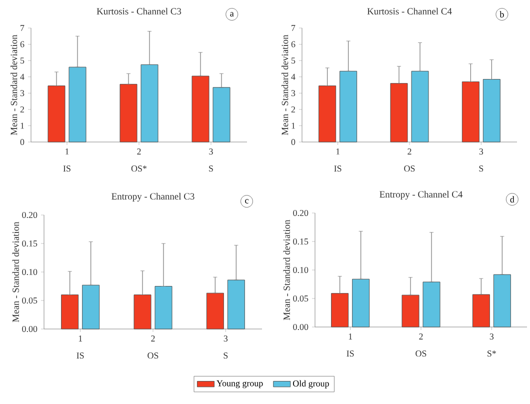 This screenshot has width=530, height=404. Describe the element at coordinates (239, 384) in the screenshot. I see `legend-label: Young group` at that location.